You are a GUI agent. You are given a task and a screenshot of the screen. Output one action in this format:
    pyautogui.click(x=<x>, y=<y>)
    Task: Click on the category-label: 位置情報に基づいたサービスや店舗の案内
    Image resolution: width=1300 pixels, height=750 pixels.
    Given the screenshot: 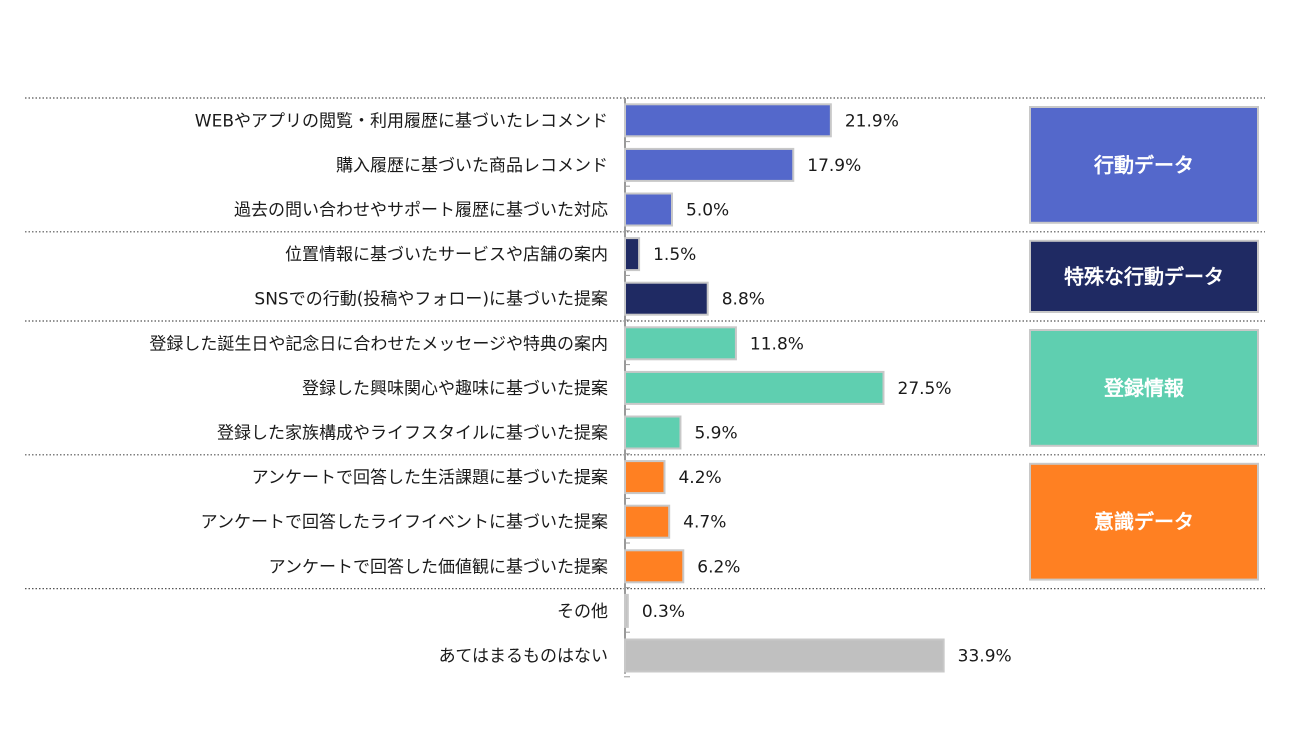 What is the action you would take?
    pyautogui.click(x=446, y=255)
    